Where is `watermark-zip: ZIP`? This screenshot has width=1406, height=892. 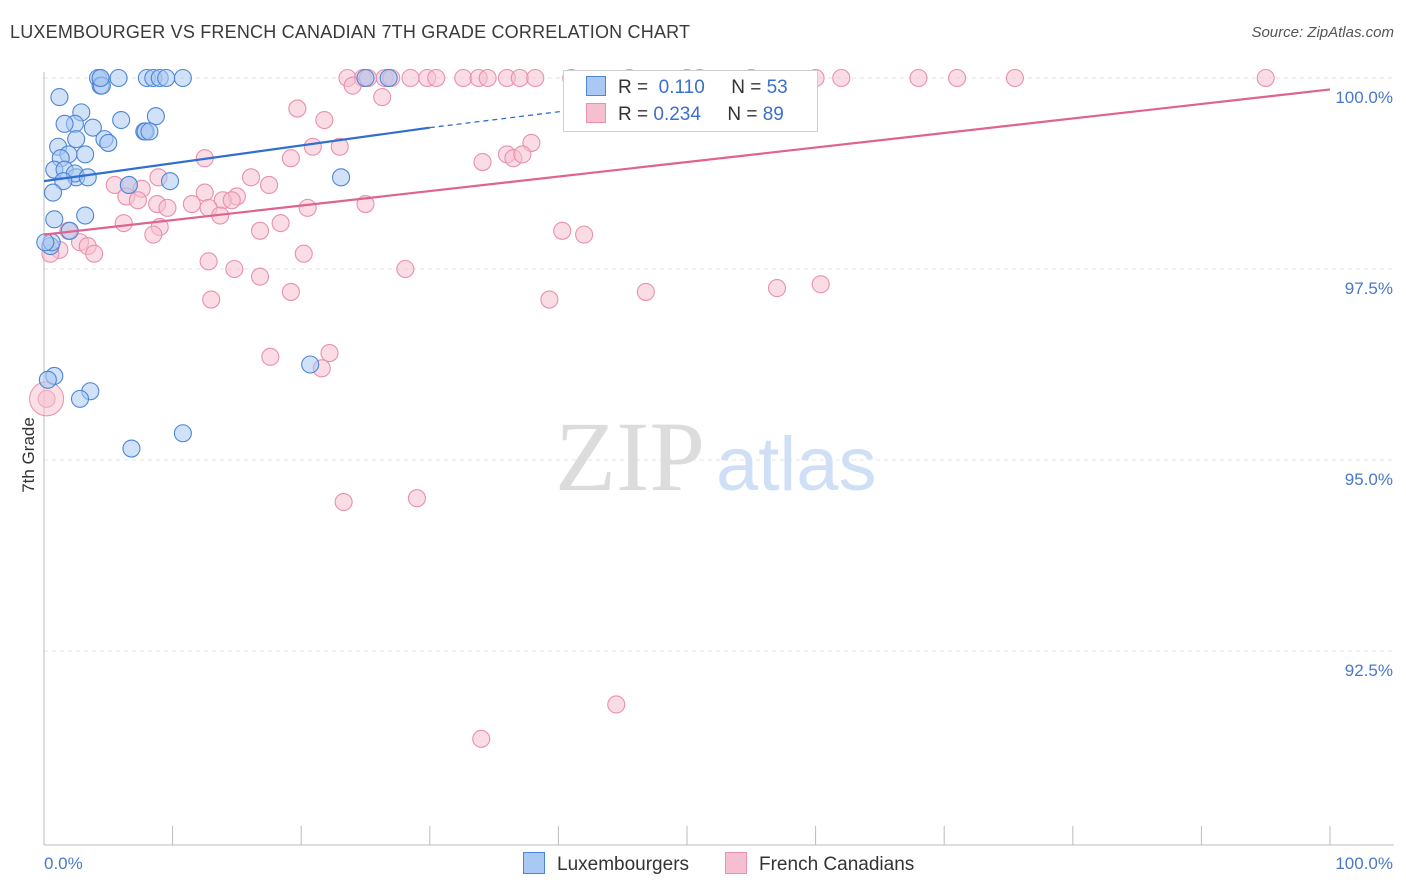
watermark-zip: ZIP is located at coordinates (630, 456).